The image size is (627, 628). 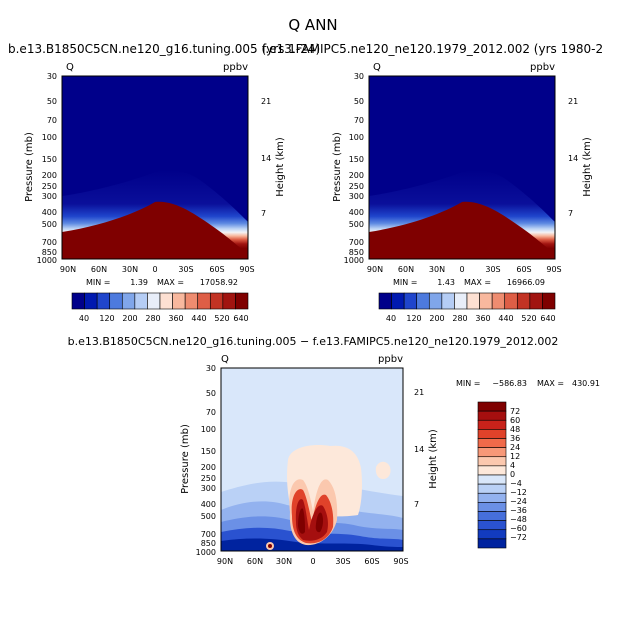 What do you see at coordinates (49, 137) in the screenshot?
I see `y-tick: 100` at bounding box center [49, 137].